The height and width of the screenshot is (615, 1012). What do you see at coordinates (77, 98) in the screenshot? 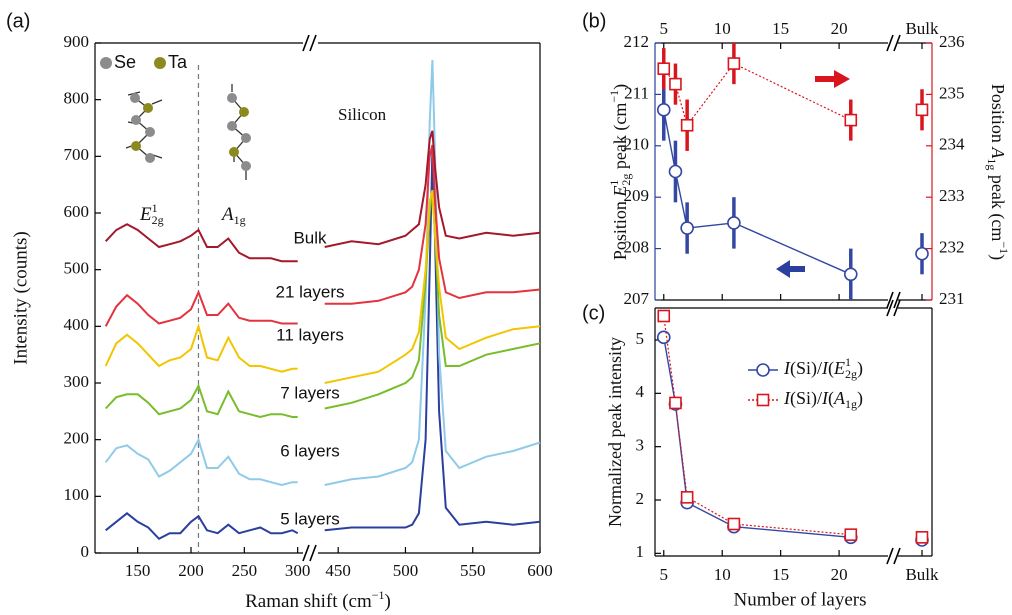
I see `y-tick-label: 800` at bounding box center [77, 98].